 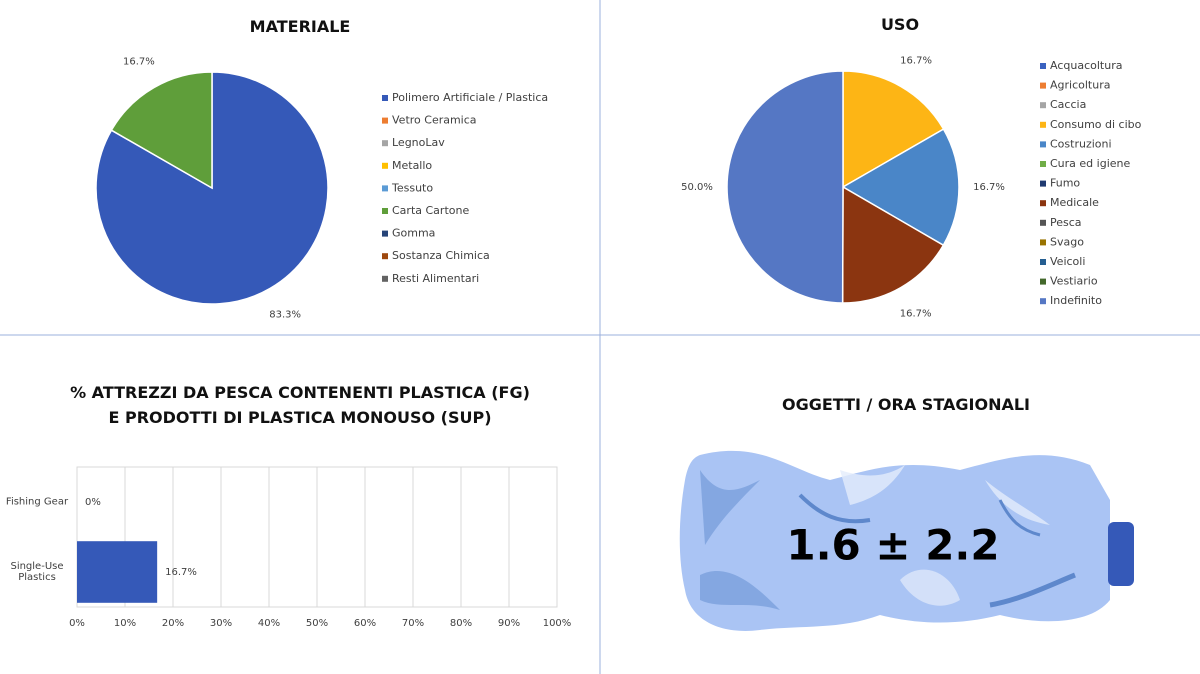 I want to click on legend-label: Agricoltura, so click(x=1080, y=85).